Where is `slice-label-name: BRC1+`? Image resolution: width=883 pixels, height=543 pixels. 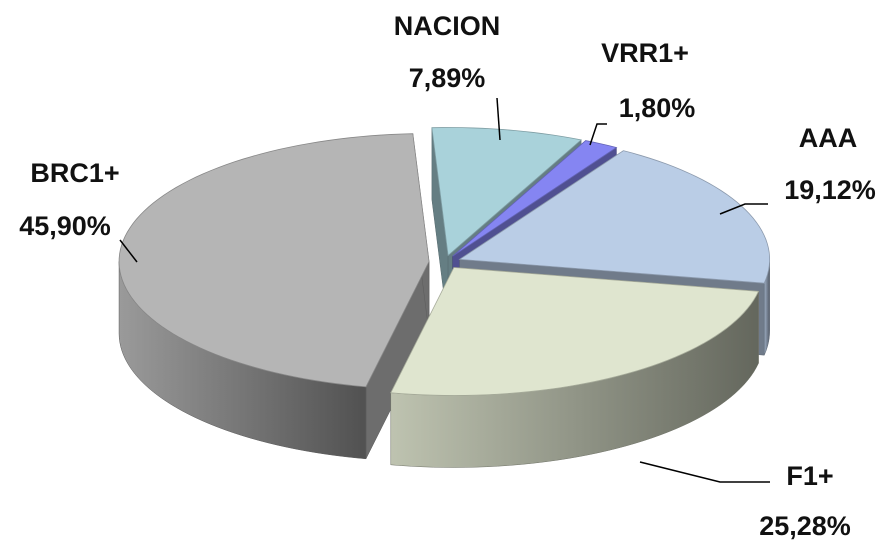 slice-label-name: BRC1+ is located at coordinates (74, 173).